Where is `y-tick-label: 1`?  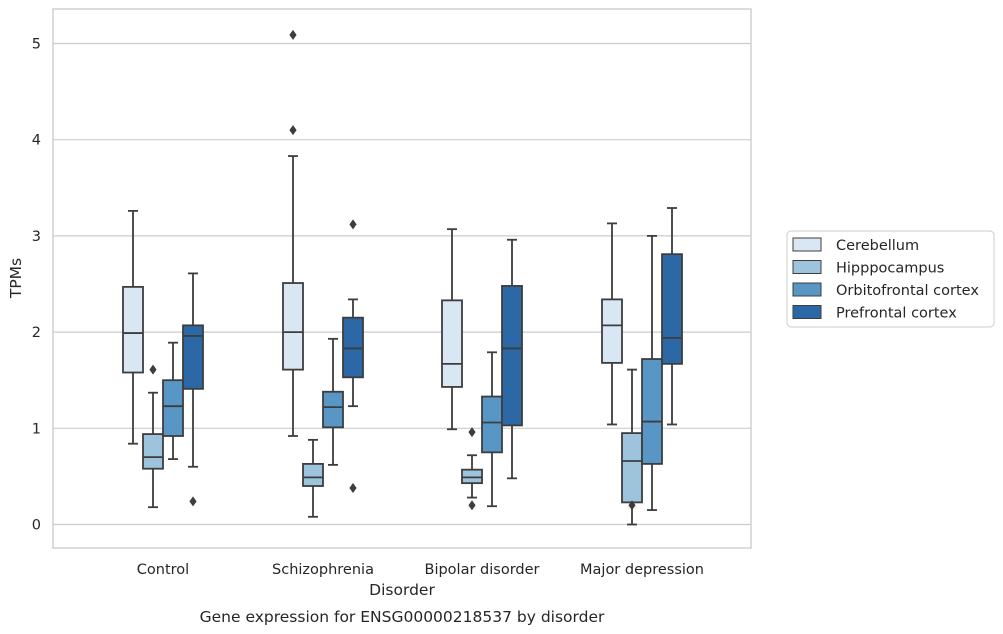 y-tick-label: 1 is located at coordinates (36, 429).